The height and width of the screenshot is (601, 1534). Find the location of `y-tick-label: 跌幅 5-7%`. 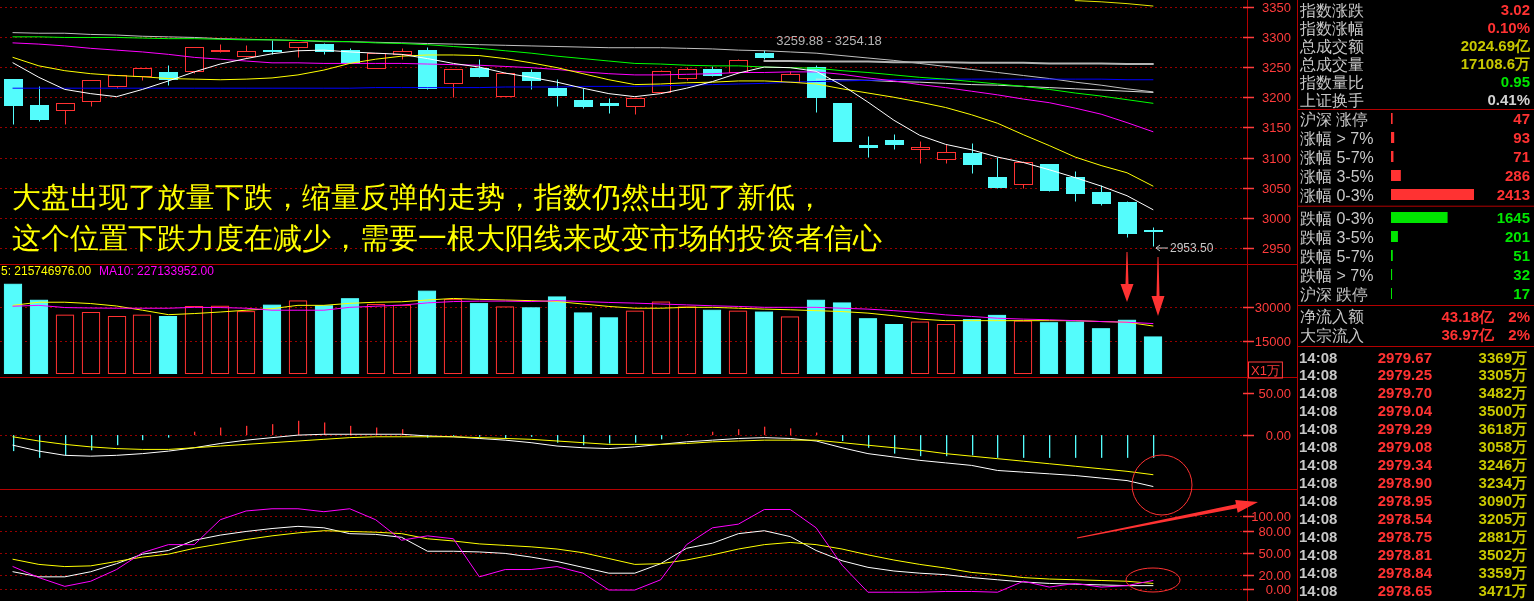

y-tick-label: 跌幅 5-7% is located at coordinates (1337, 256).